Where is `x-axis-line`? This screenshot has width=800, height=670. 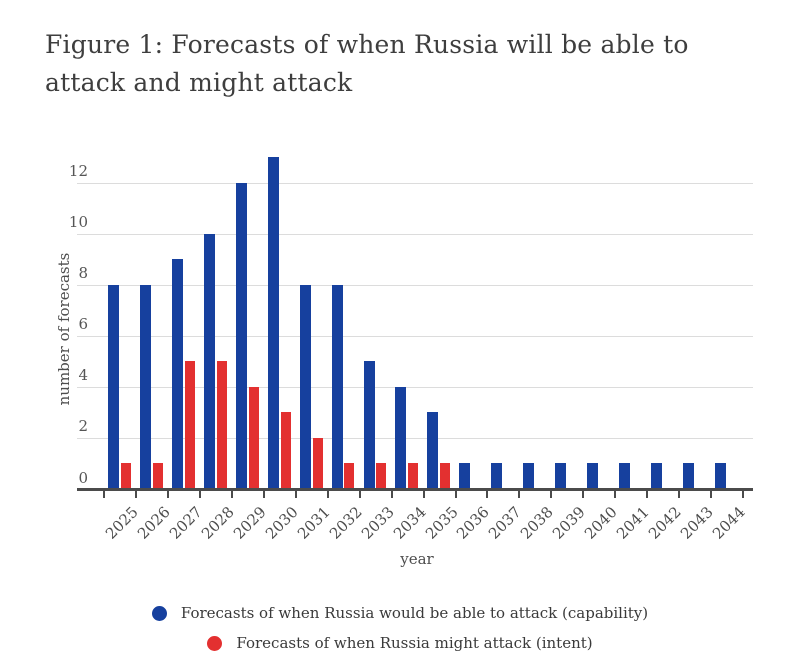 x-axis-line is located at coordinates (415, 489).